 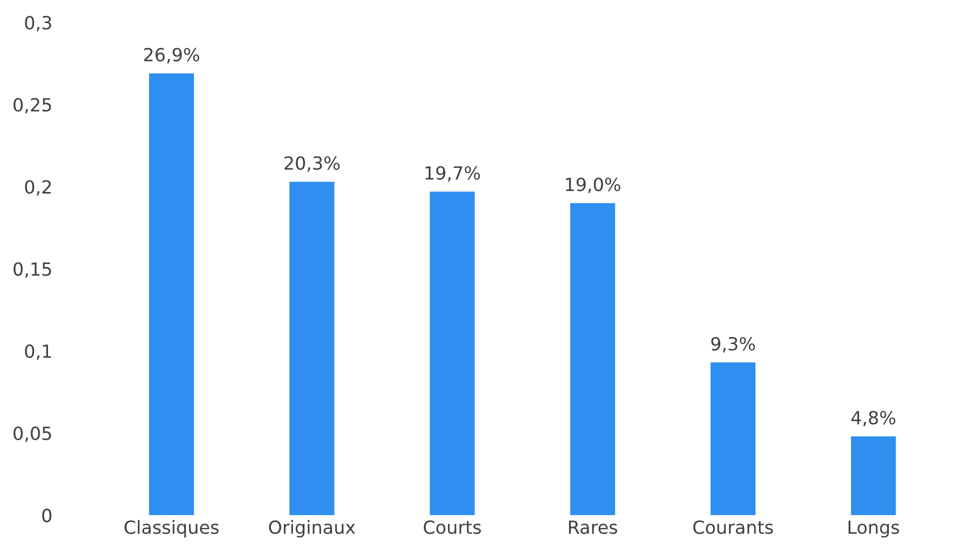 I want to click on data-label: 19,7%, so click(x=453, y=174).